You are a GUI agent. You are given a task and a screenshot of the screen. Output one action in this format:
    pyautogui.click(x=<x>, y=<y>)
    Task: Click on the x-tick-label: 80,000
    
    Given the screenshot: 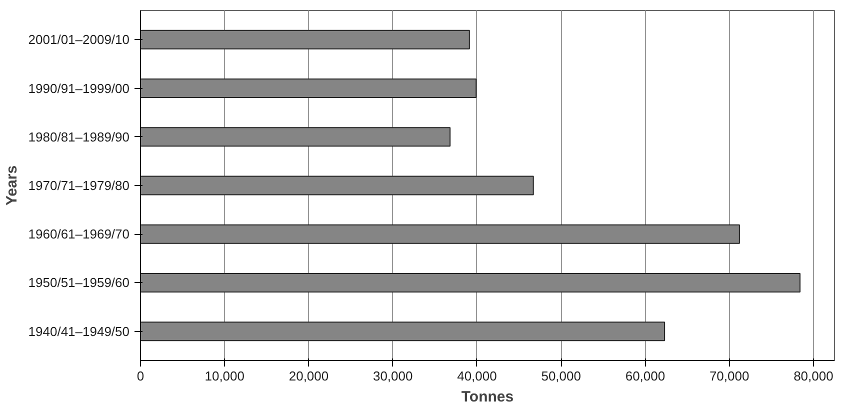 What is the action you would take?
    pyautogui.click(x=814, y=376)
    